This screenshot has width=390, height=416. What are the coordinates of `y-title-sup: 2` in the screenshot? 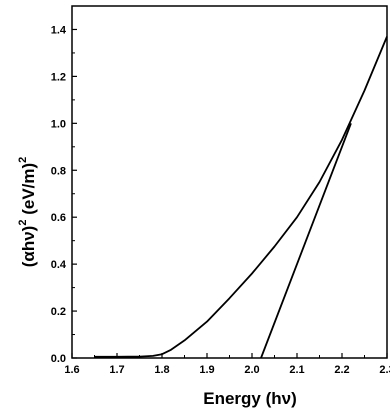 It's located at (23, 223).